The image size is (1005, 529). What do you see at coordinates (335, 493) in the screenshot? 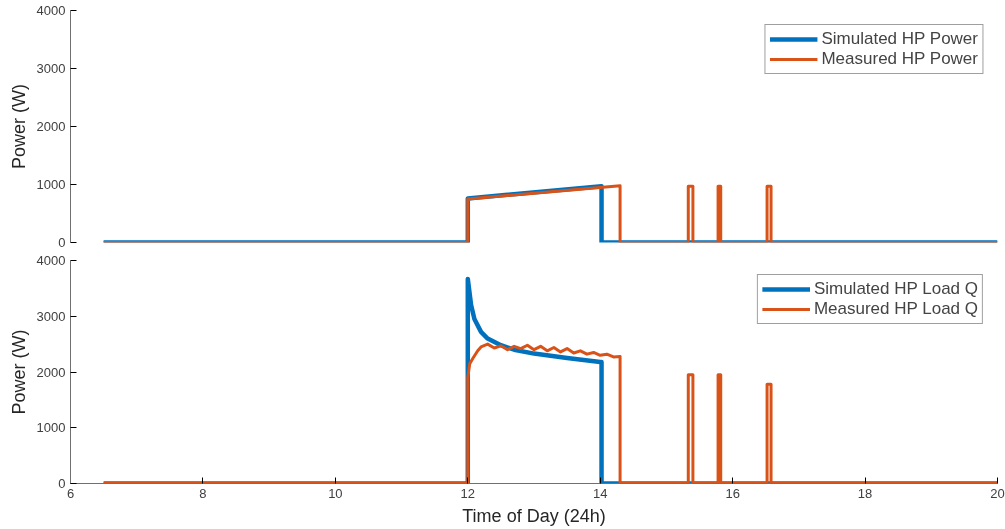
I see `x-tick-label: 10` at bounding box center [335, 493].